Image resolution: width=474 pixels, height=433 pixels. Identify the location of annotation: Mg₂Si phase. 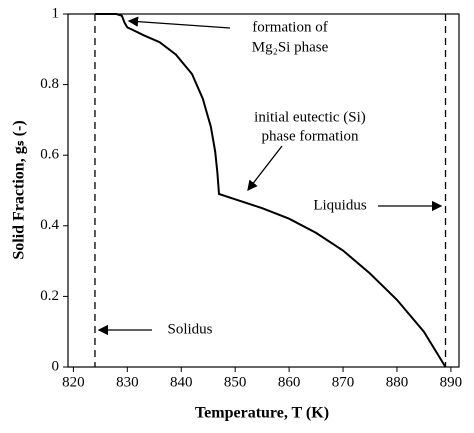
(290, 47).